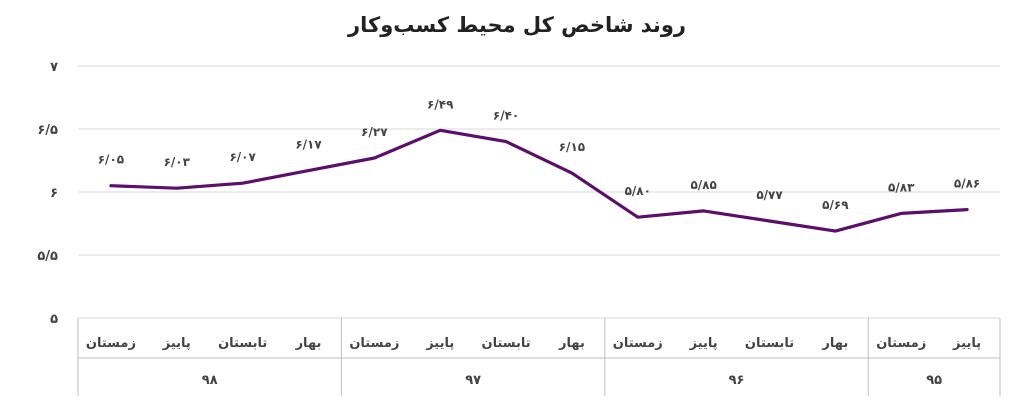  I want to click on data-label: ۶/۴۹, so click(440, 104).